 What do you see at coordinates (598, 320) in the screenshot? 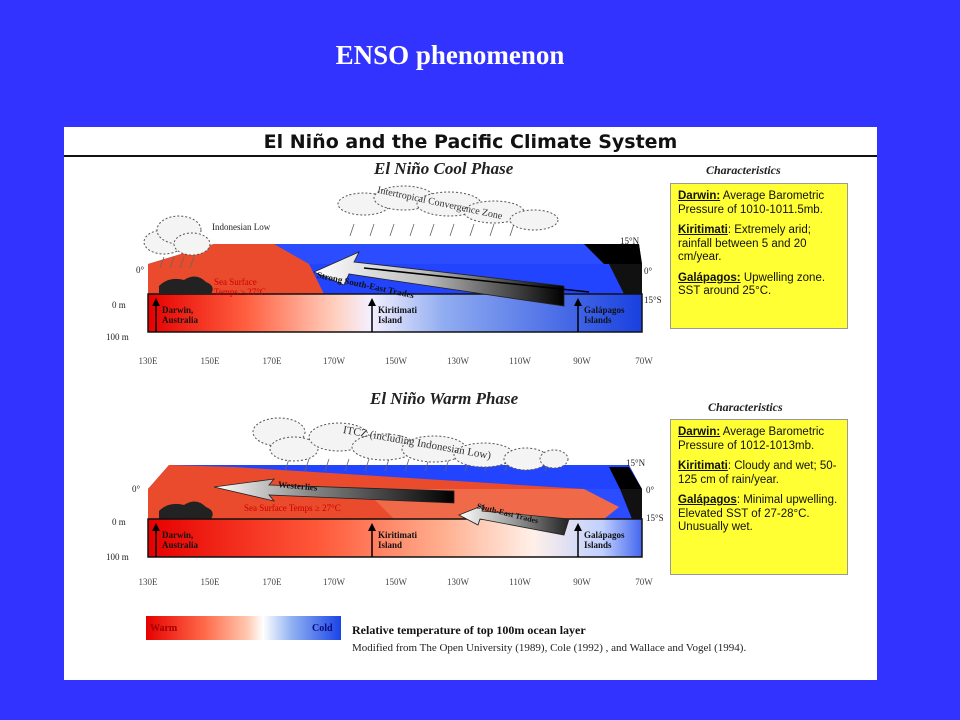
I see `cool-galapagos-line2: Islands` at bounding box center [598, 320].